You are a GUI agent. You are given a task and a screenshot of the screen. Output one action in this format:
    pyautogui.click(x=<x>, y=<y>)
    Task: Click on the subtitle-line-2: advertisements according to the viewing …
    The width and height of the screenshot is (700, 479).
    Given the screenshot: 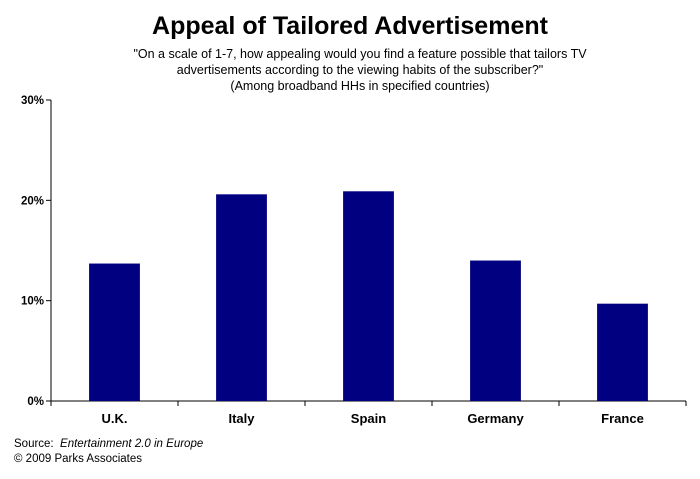 What is the action you would take?
    pyautogui.click(x=360, y=70)
    